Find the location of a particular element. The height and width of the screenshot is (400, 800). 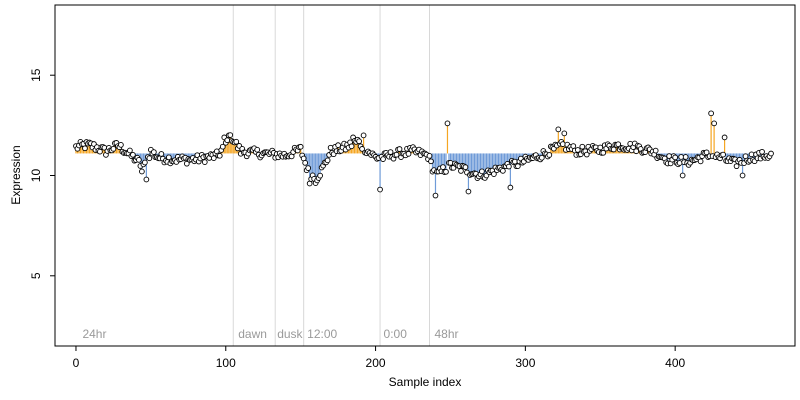

segment-label: 24hr is located at coordinates (94, 334).